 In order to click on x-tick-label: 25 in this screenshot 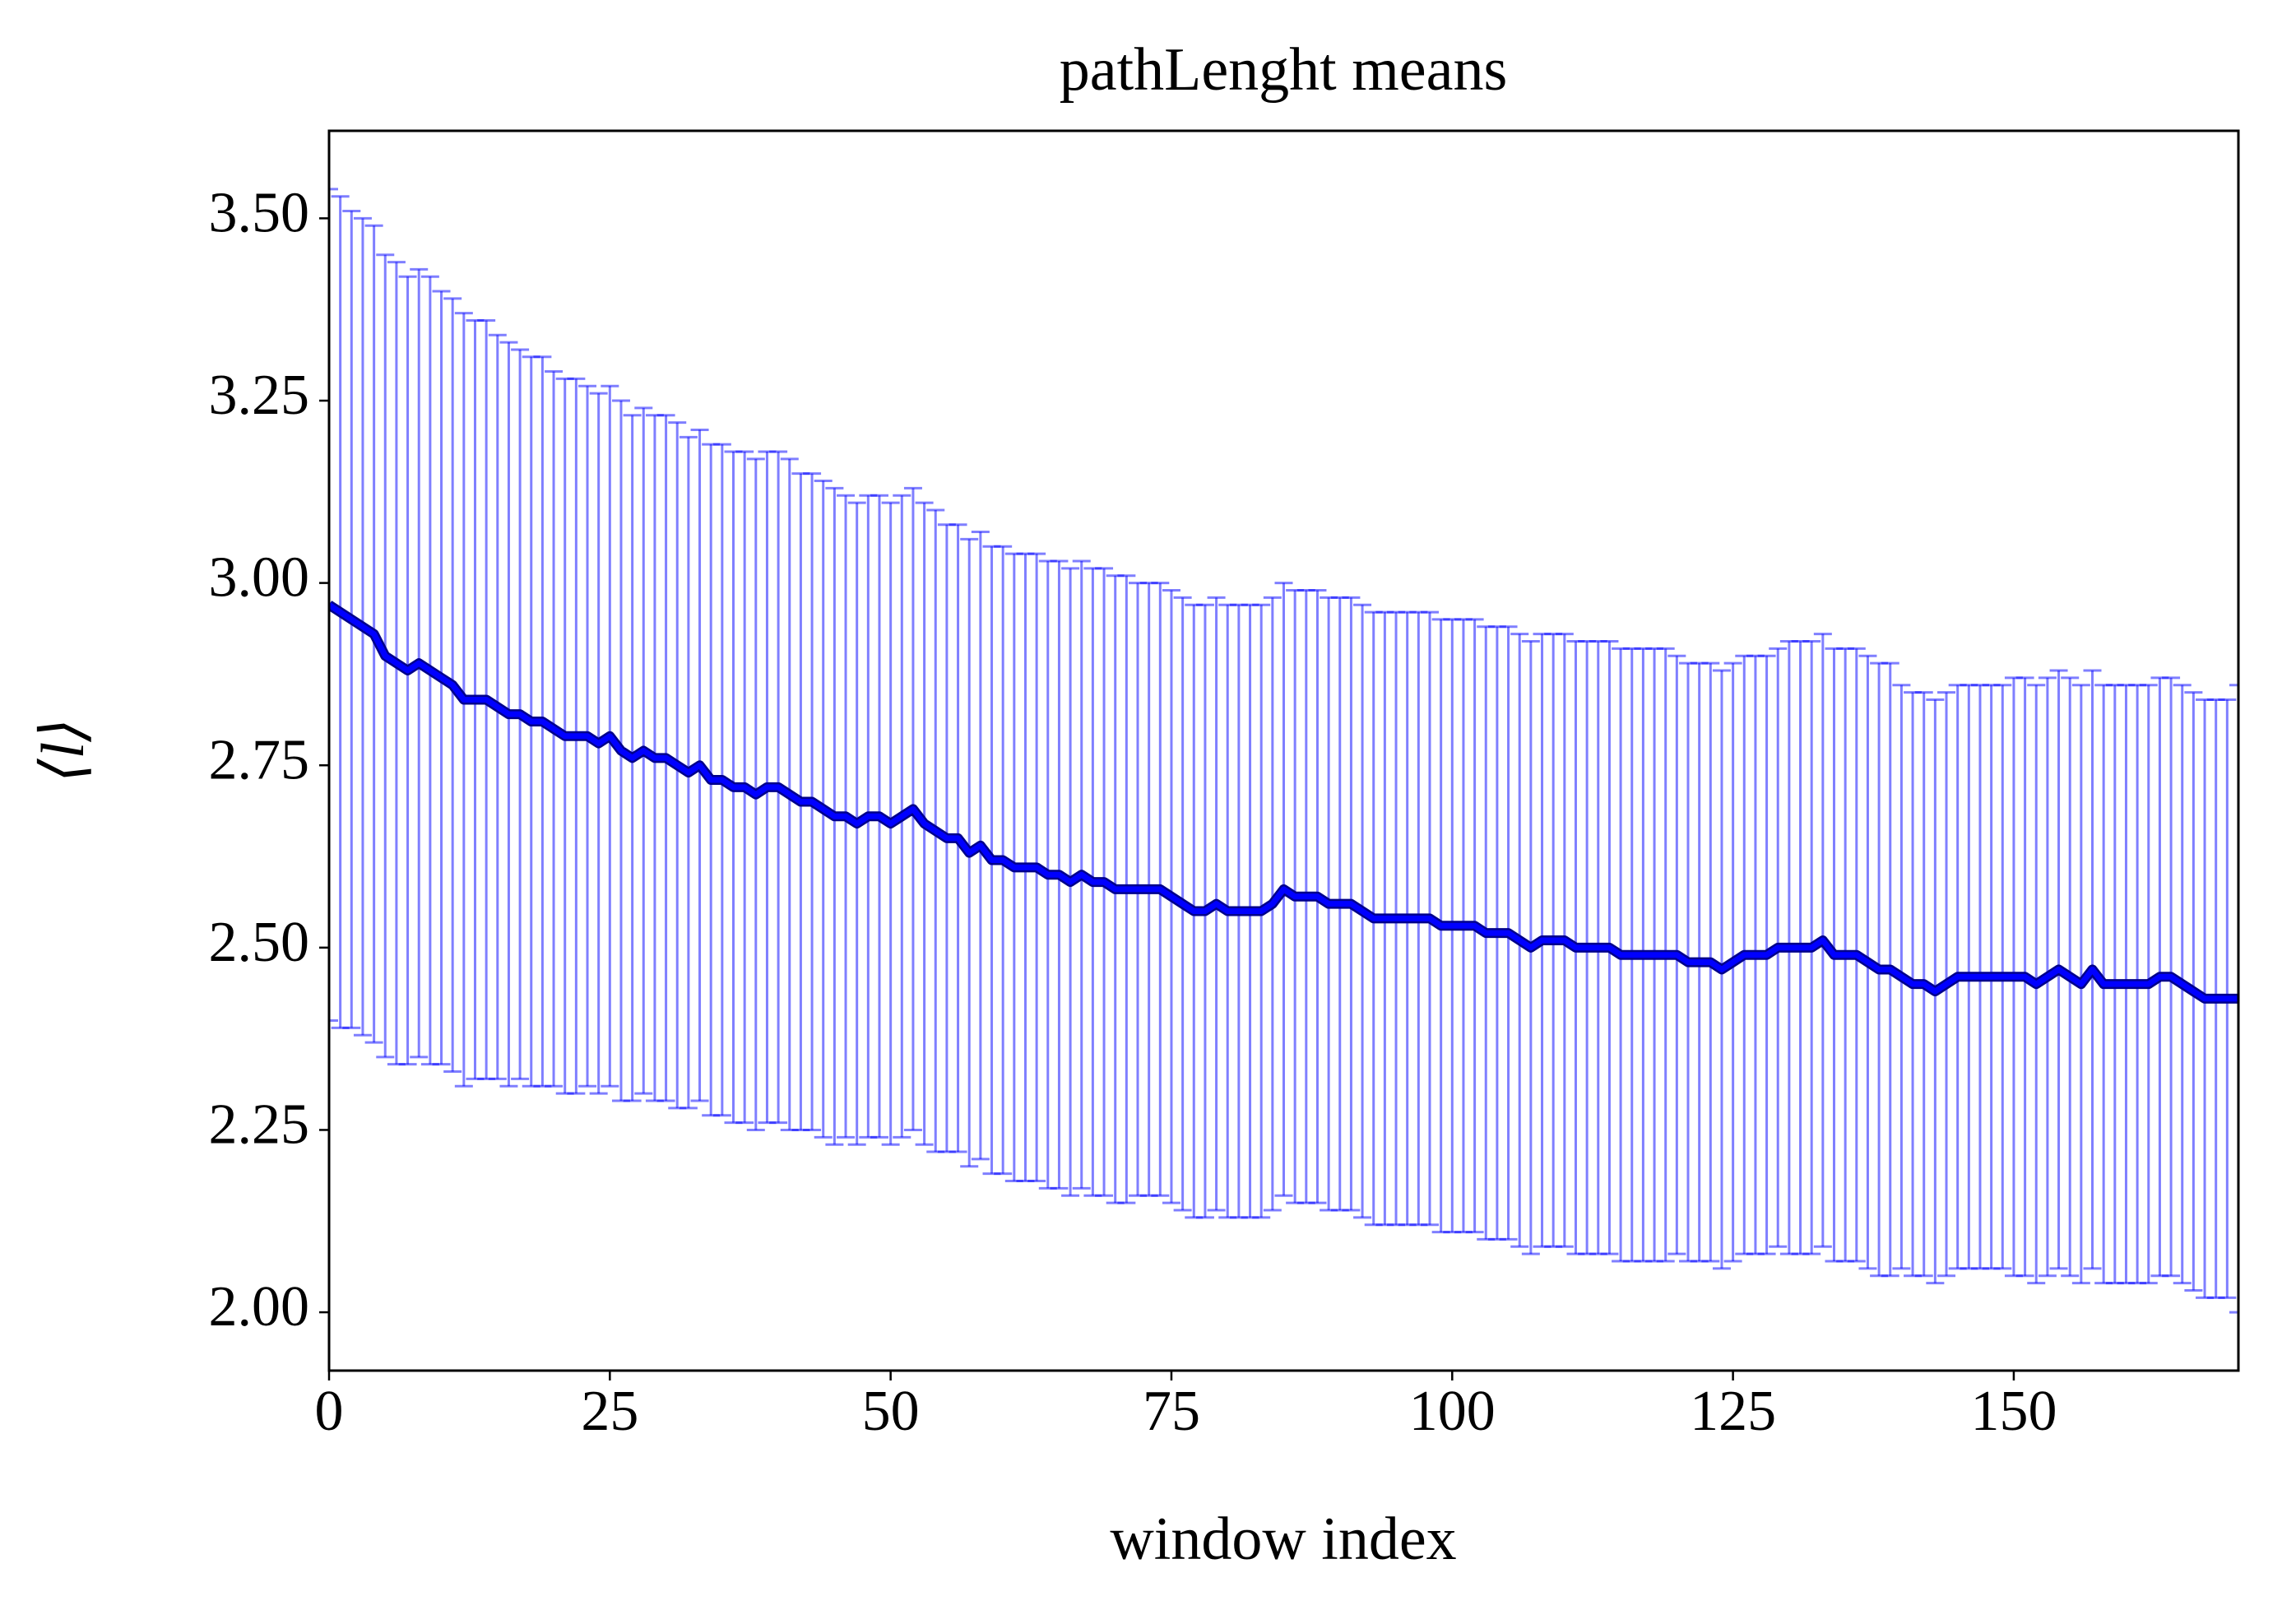, I will do `click(610, 1411)`.